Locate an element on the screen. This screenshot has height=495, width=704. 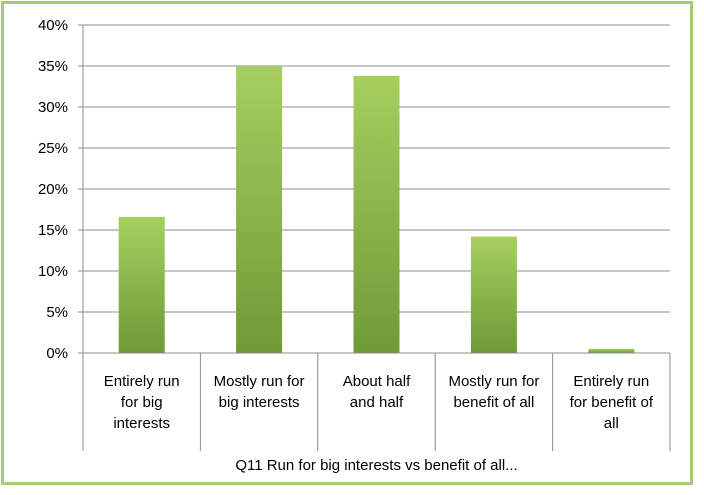
y-tick-label: 20% is located at coordinates (53, 189).